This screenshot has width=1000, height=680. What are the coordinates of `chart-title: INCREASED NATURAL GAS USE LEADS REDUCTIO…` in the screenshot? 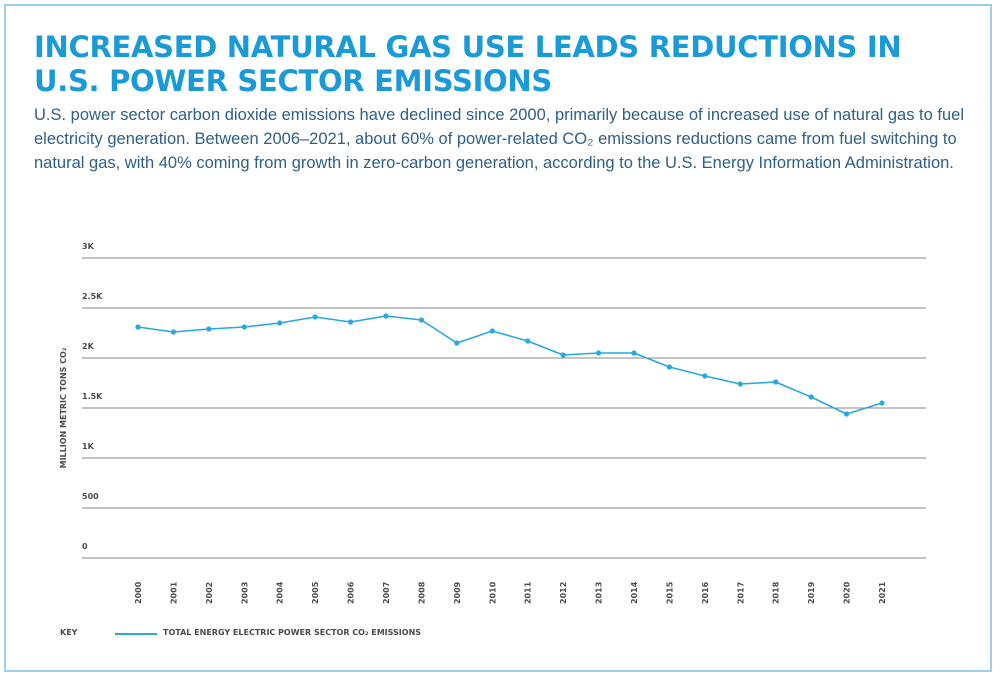 It's located at (468, 64).